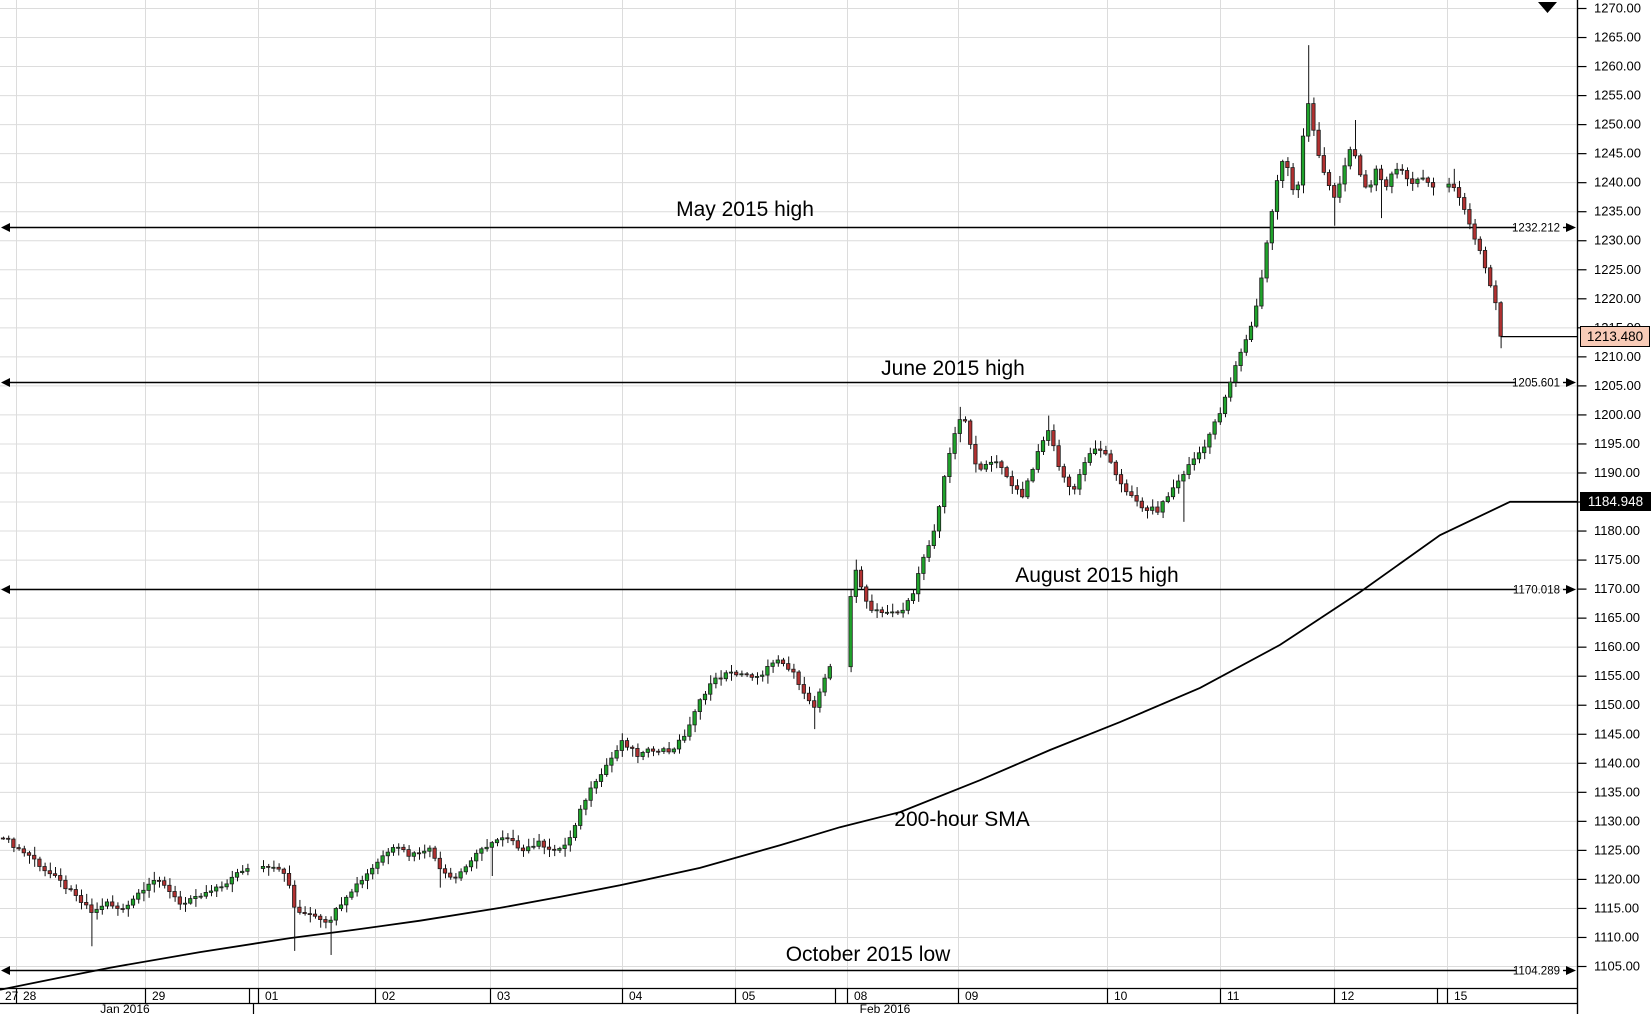 This screenshot has width=1651, height=1014. Describe the element at coordinates (272, 996) in the screenshot. I see `svg-text: 01` at that location.